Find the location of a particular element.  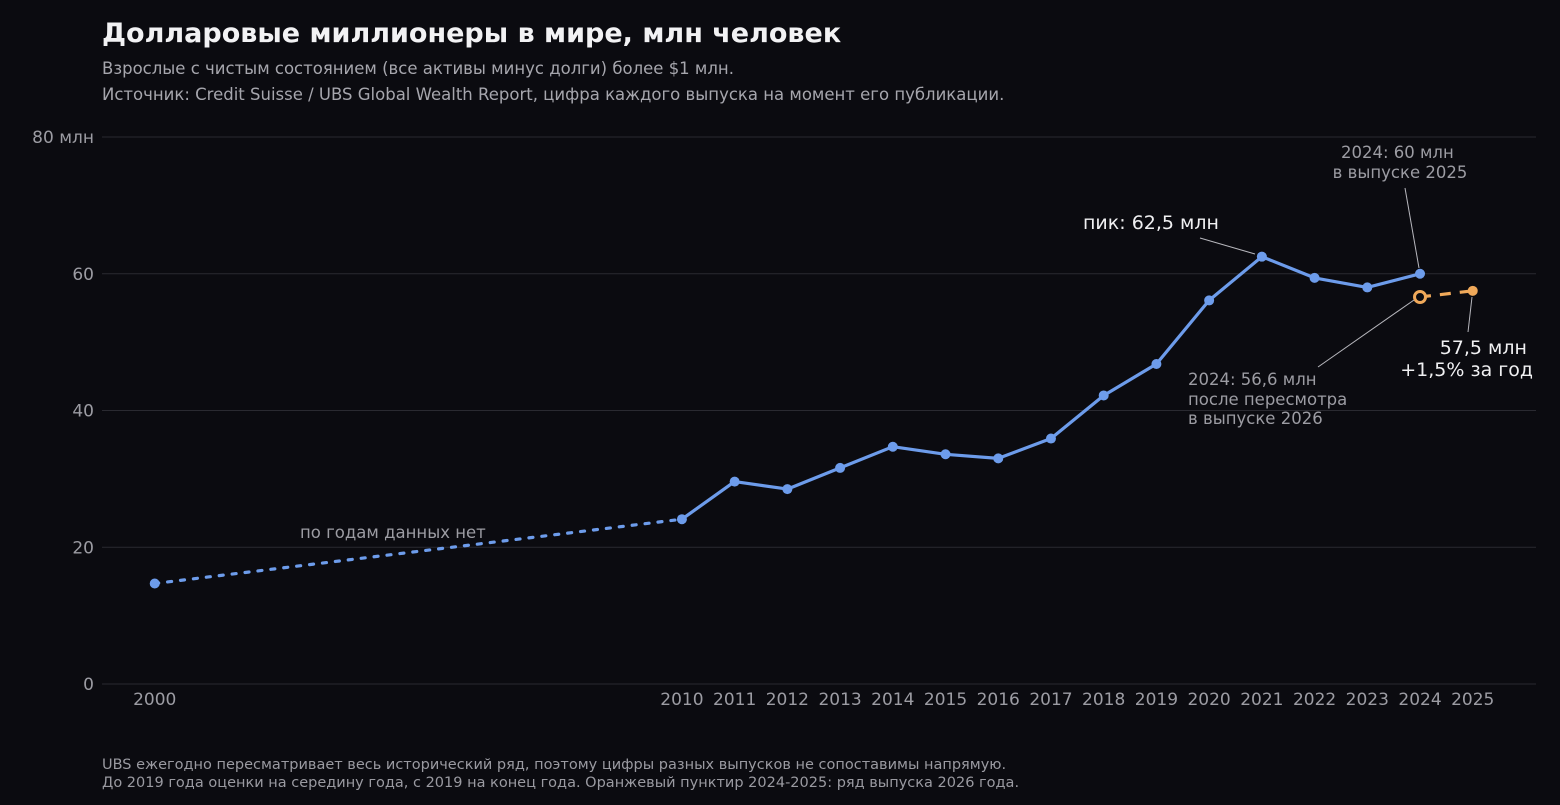

x-tick-label: 2019 is located at coordinates (1156, 700).